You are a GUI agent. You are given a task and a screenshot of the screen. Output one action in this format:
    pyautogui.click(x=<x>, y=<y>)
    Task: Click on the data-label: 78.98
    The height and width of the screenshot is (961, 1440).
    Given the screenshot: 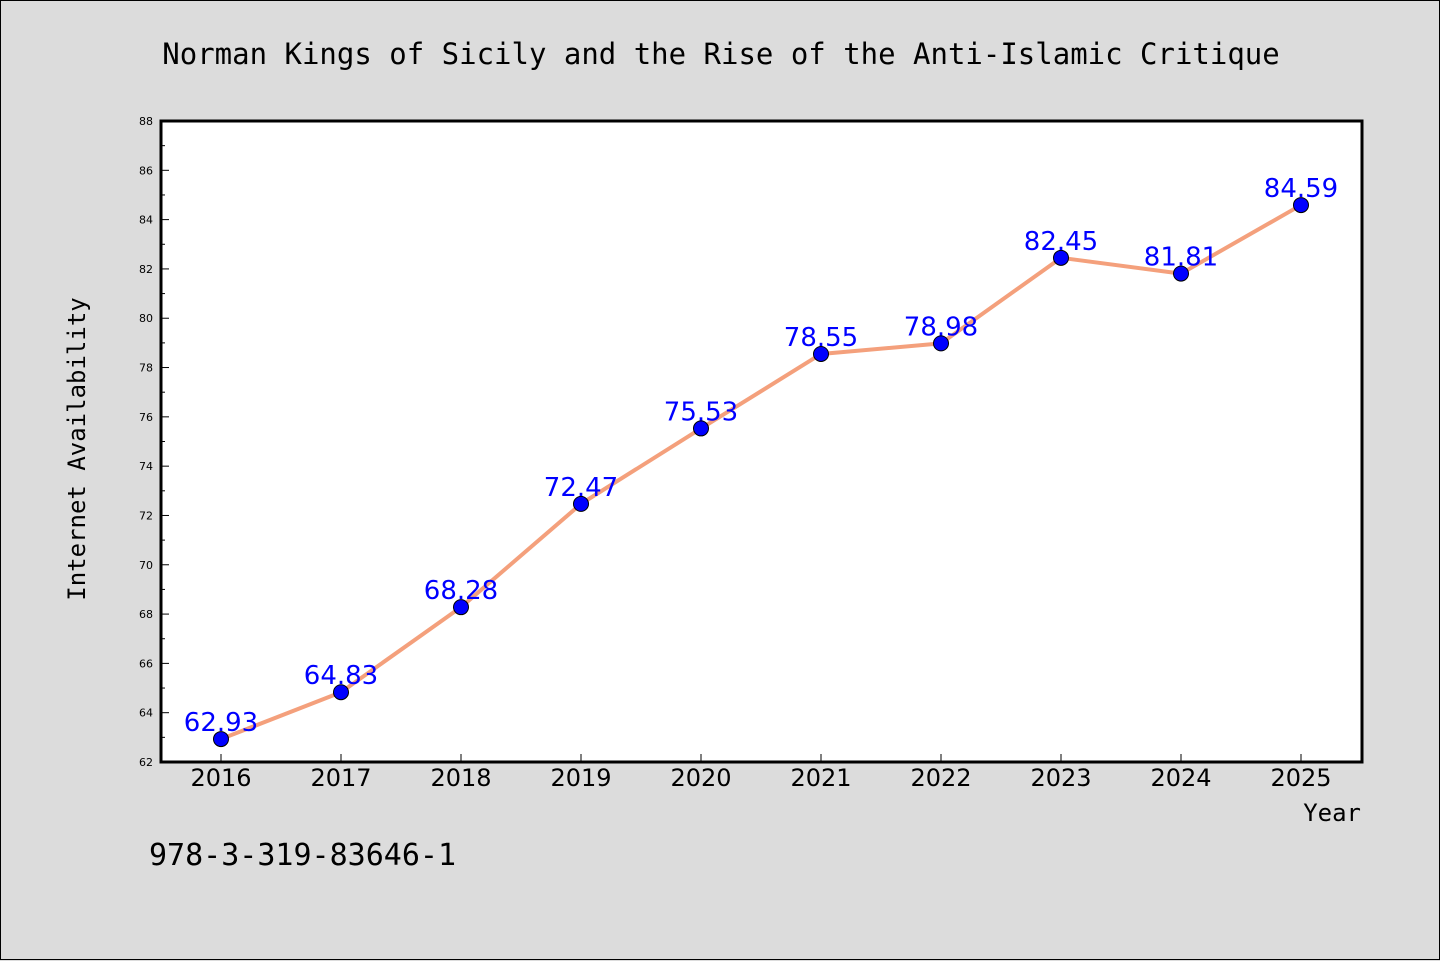 What is the action you would take?
    pyautogui.click(x=941, y=327)
    